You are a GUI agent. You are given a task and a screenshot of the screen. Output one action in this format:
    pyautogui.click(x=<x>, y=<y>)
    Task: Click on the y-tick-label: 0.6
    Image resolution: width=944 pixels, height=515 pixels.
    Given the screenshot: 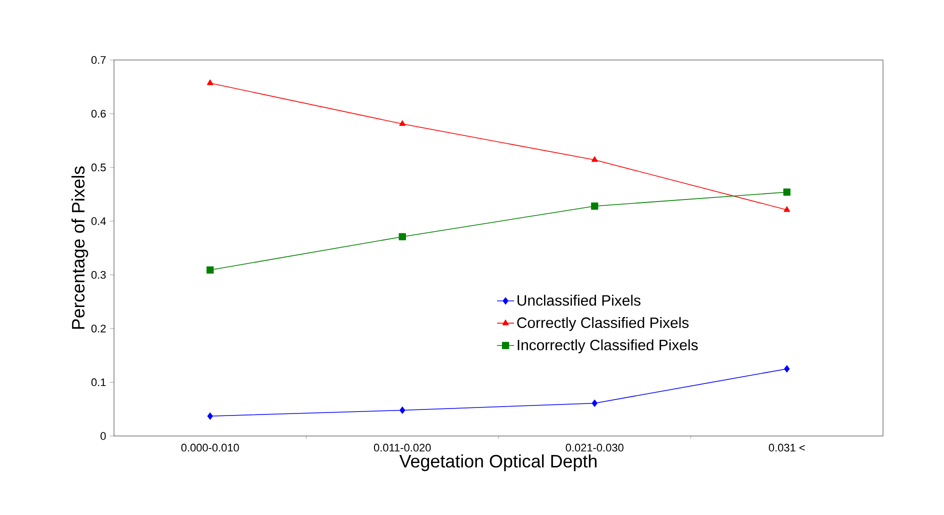 What is the action you would take?
    pyautogui.click(x=98, y=114)
    